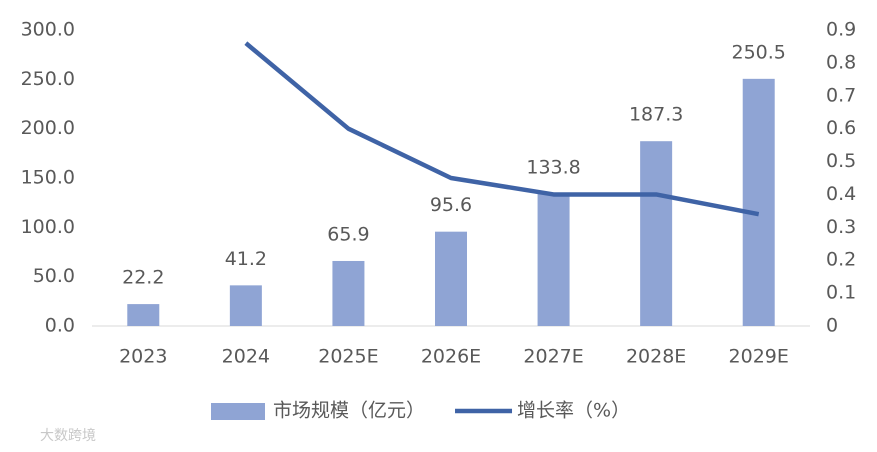 This screenshot has height=452, width=877. Describe the element at coordinates (246, 259) in the screenshot. I see `value-label: 41.2` at that location.